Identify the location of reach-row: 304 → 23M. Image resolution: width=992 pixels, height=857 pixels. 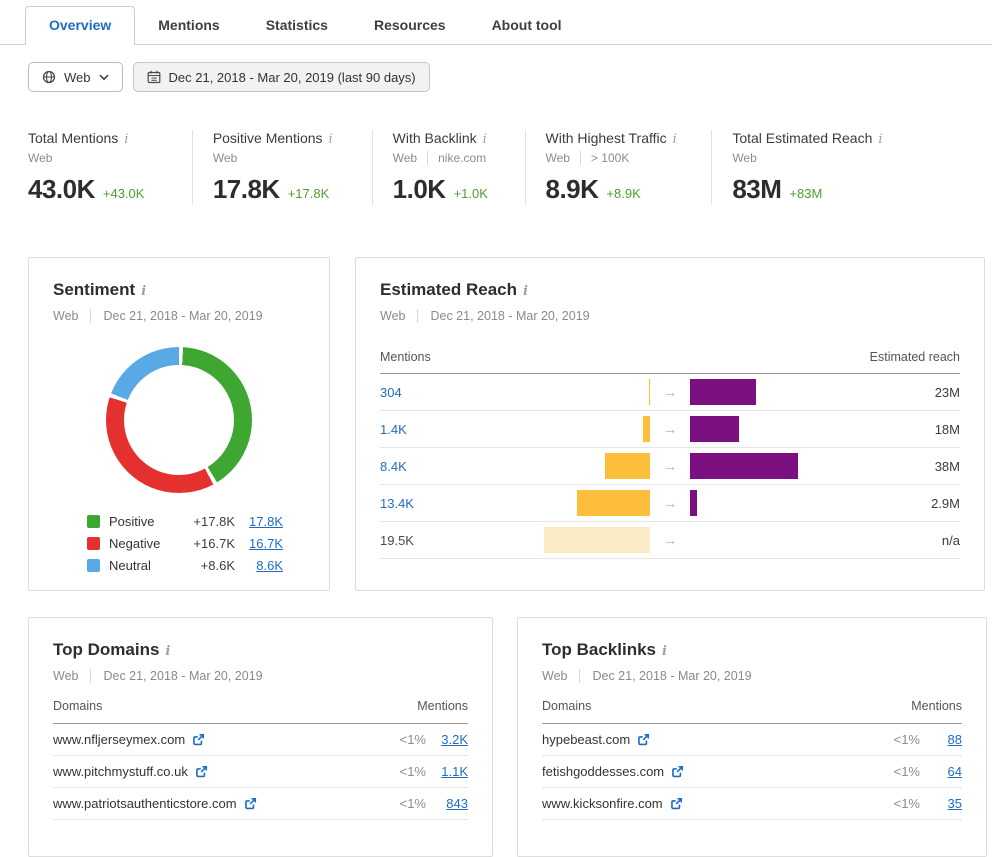
(670, 392).